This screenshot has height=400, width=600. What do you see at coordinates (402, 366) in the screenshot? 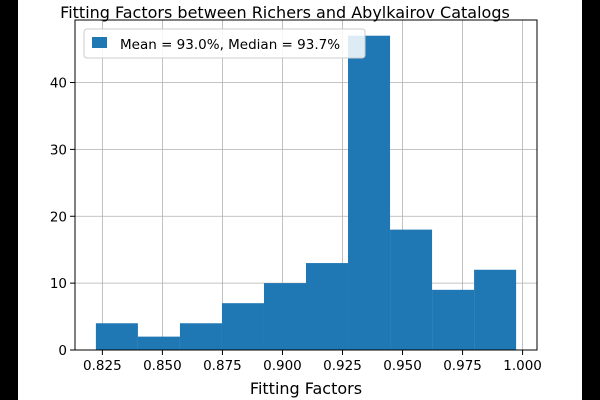
I see `x-tick-label: 0.950` at bounding box center [402, 366].